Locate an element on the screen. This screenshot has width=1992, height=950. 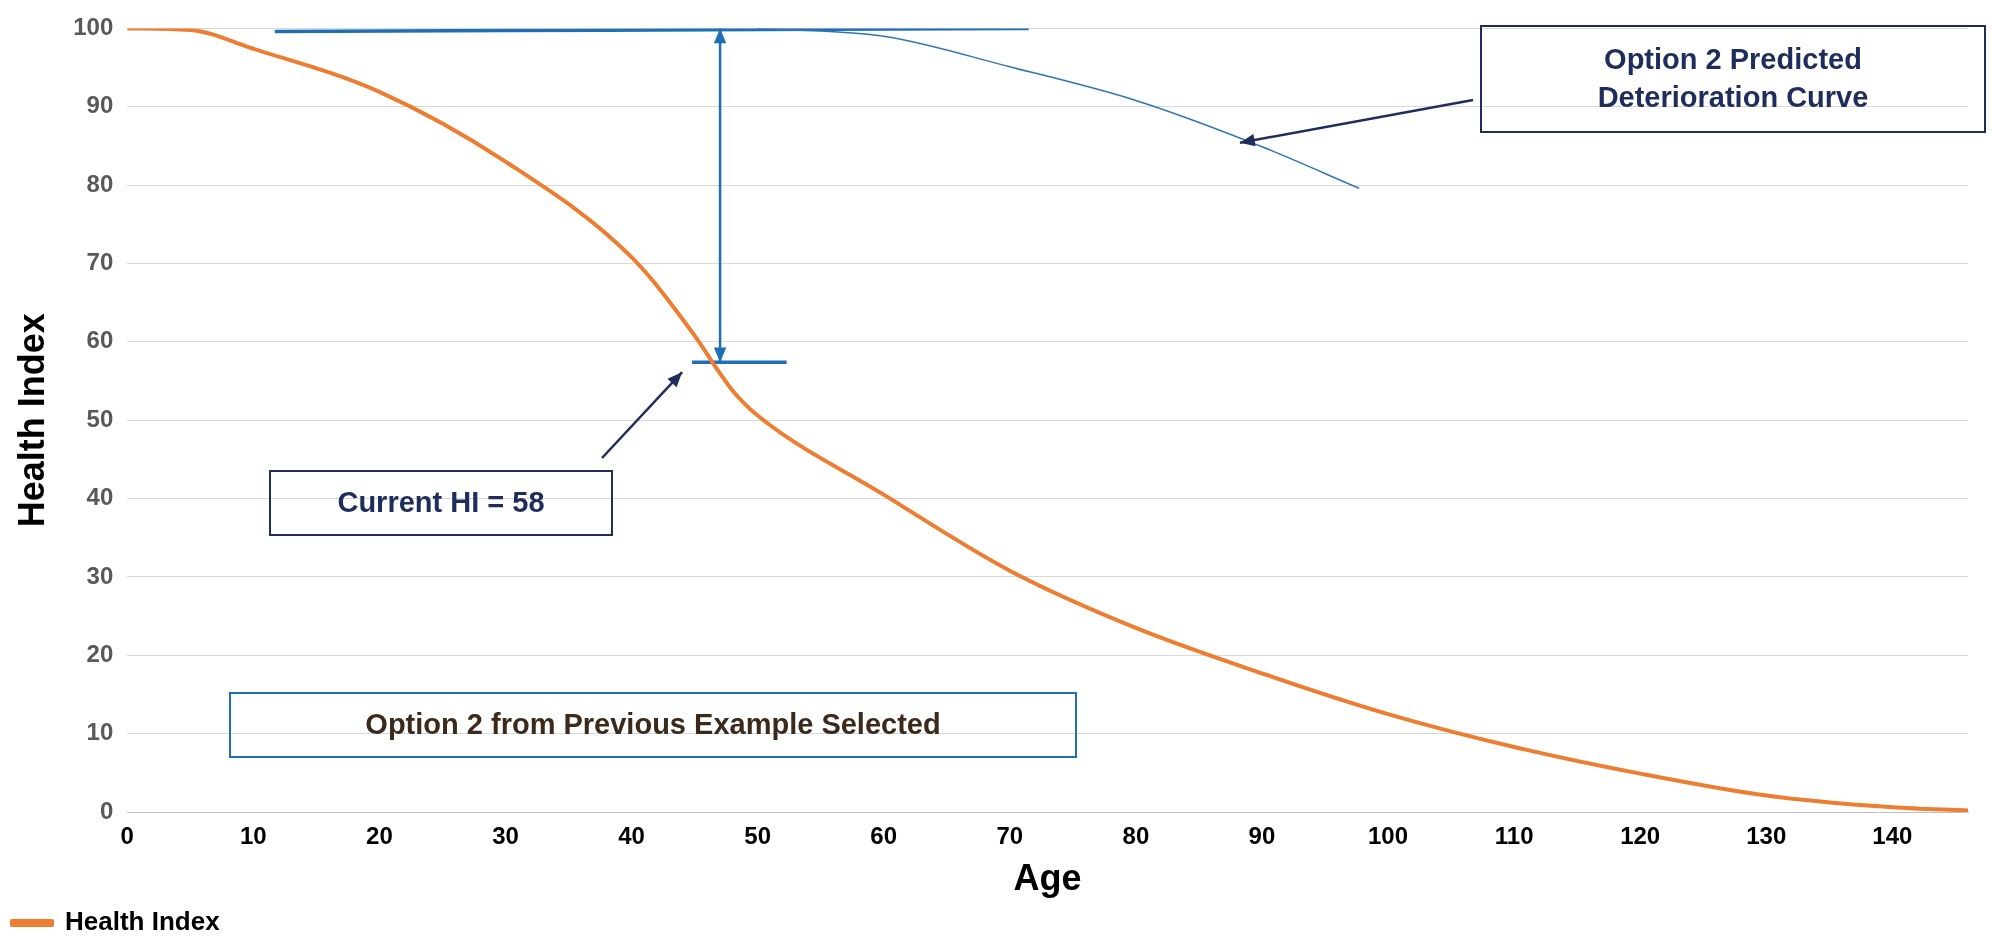
y-tick-label: 40 is located at coordinates (100, 497).